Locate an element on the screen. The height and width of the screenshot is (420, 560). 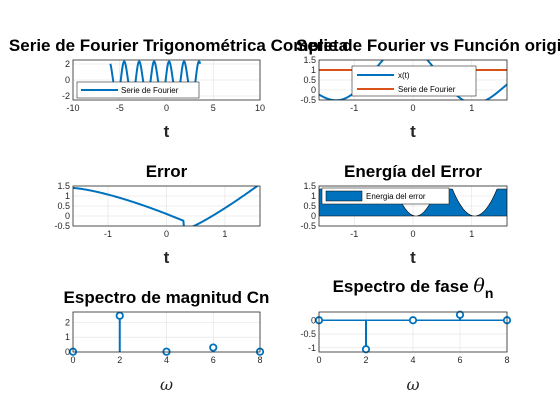
grid-lines is located at coordinates (166, 332).